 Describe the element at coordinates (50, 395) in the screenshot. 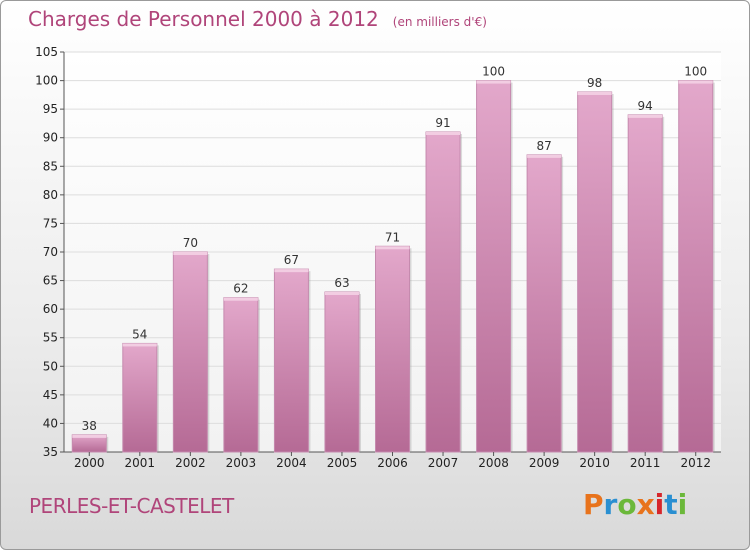

I see `y-tick-label: 45` at that location.